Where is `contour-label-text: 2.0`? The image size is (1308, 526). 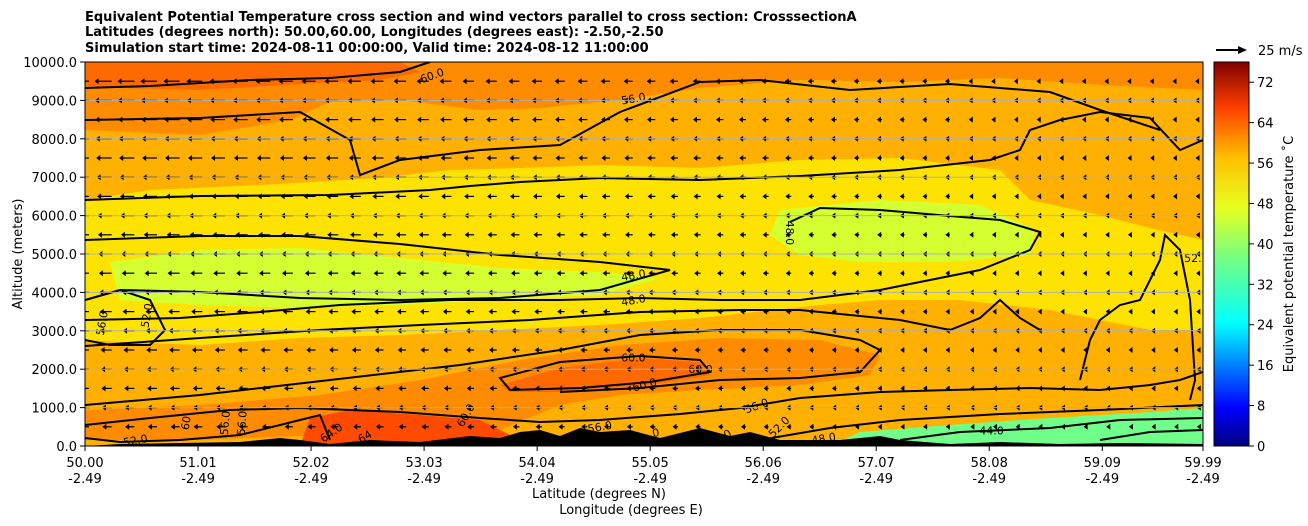
contour-label-text: 2.0 is located at coordinates (723, 437).